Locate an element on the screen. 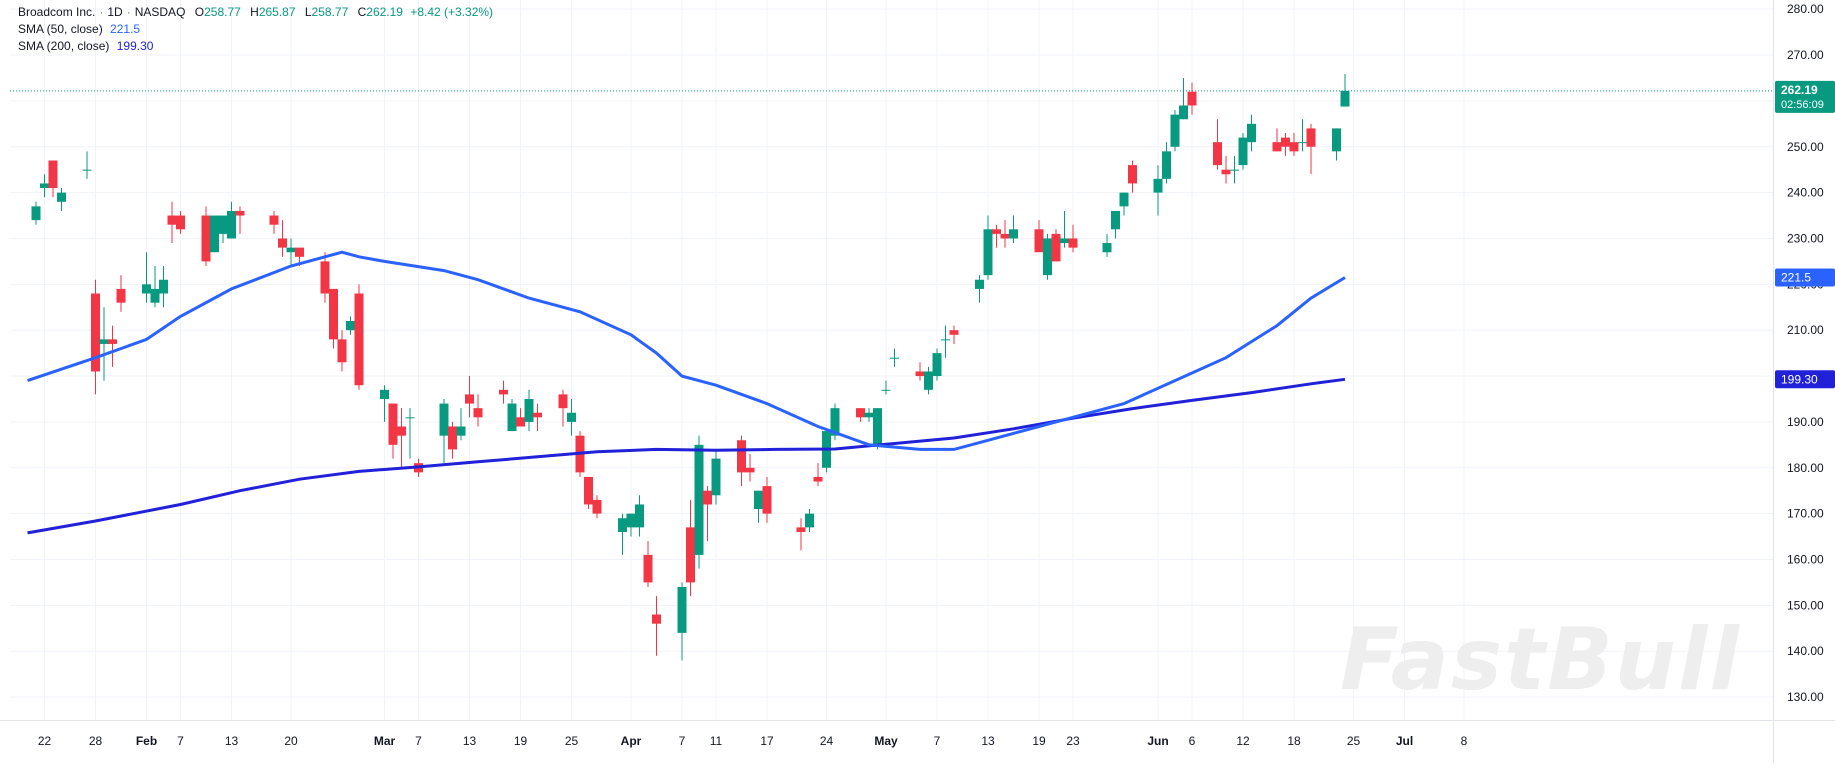 The height and width of the screenshot is (768, 1835). x-tick-label: 28 is located at coordinates (96, 741).